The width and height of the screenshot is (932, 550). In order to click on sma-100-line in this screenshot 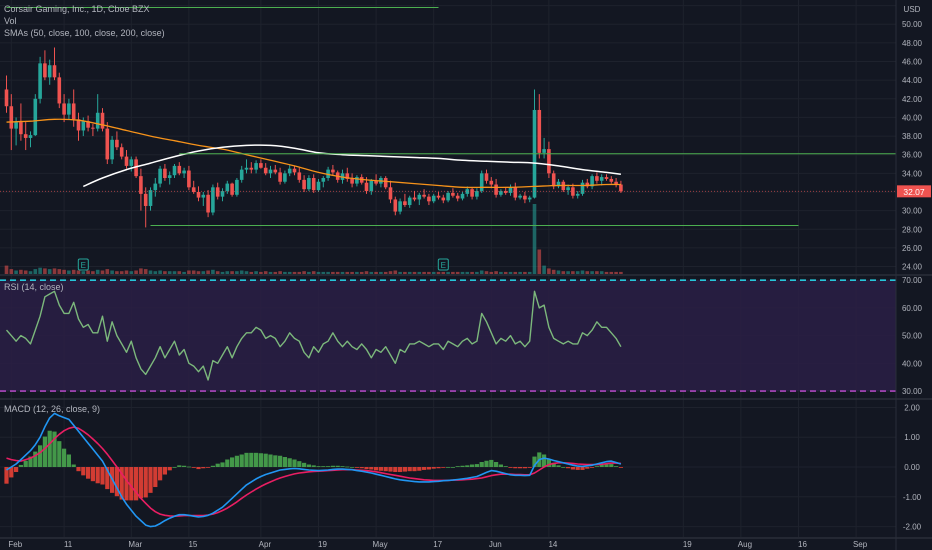, I will do `click(351, 166)`.